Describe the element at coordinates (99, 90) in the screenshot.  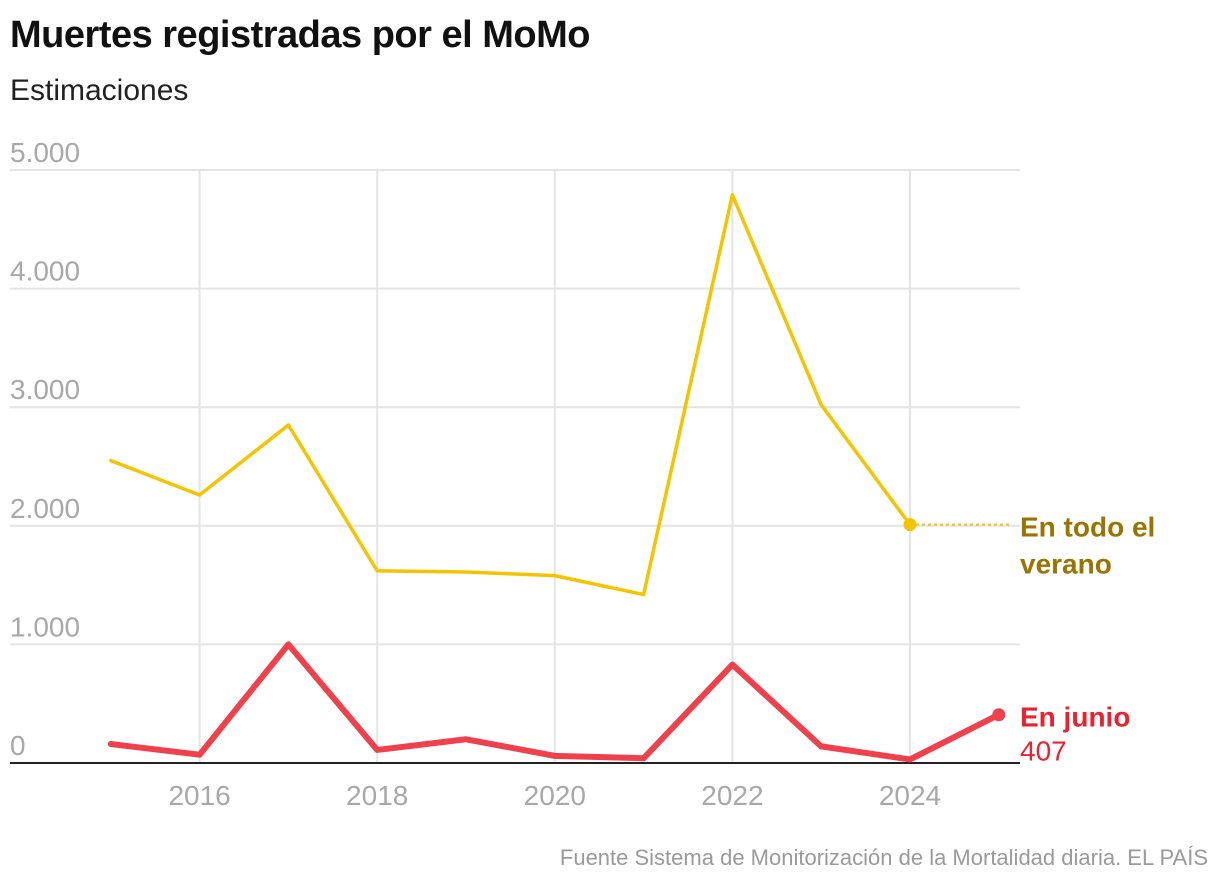
I see `chart-subtitle: Estimaciones` at that location.